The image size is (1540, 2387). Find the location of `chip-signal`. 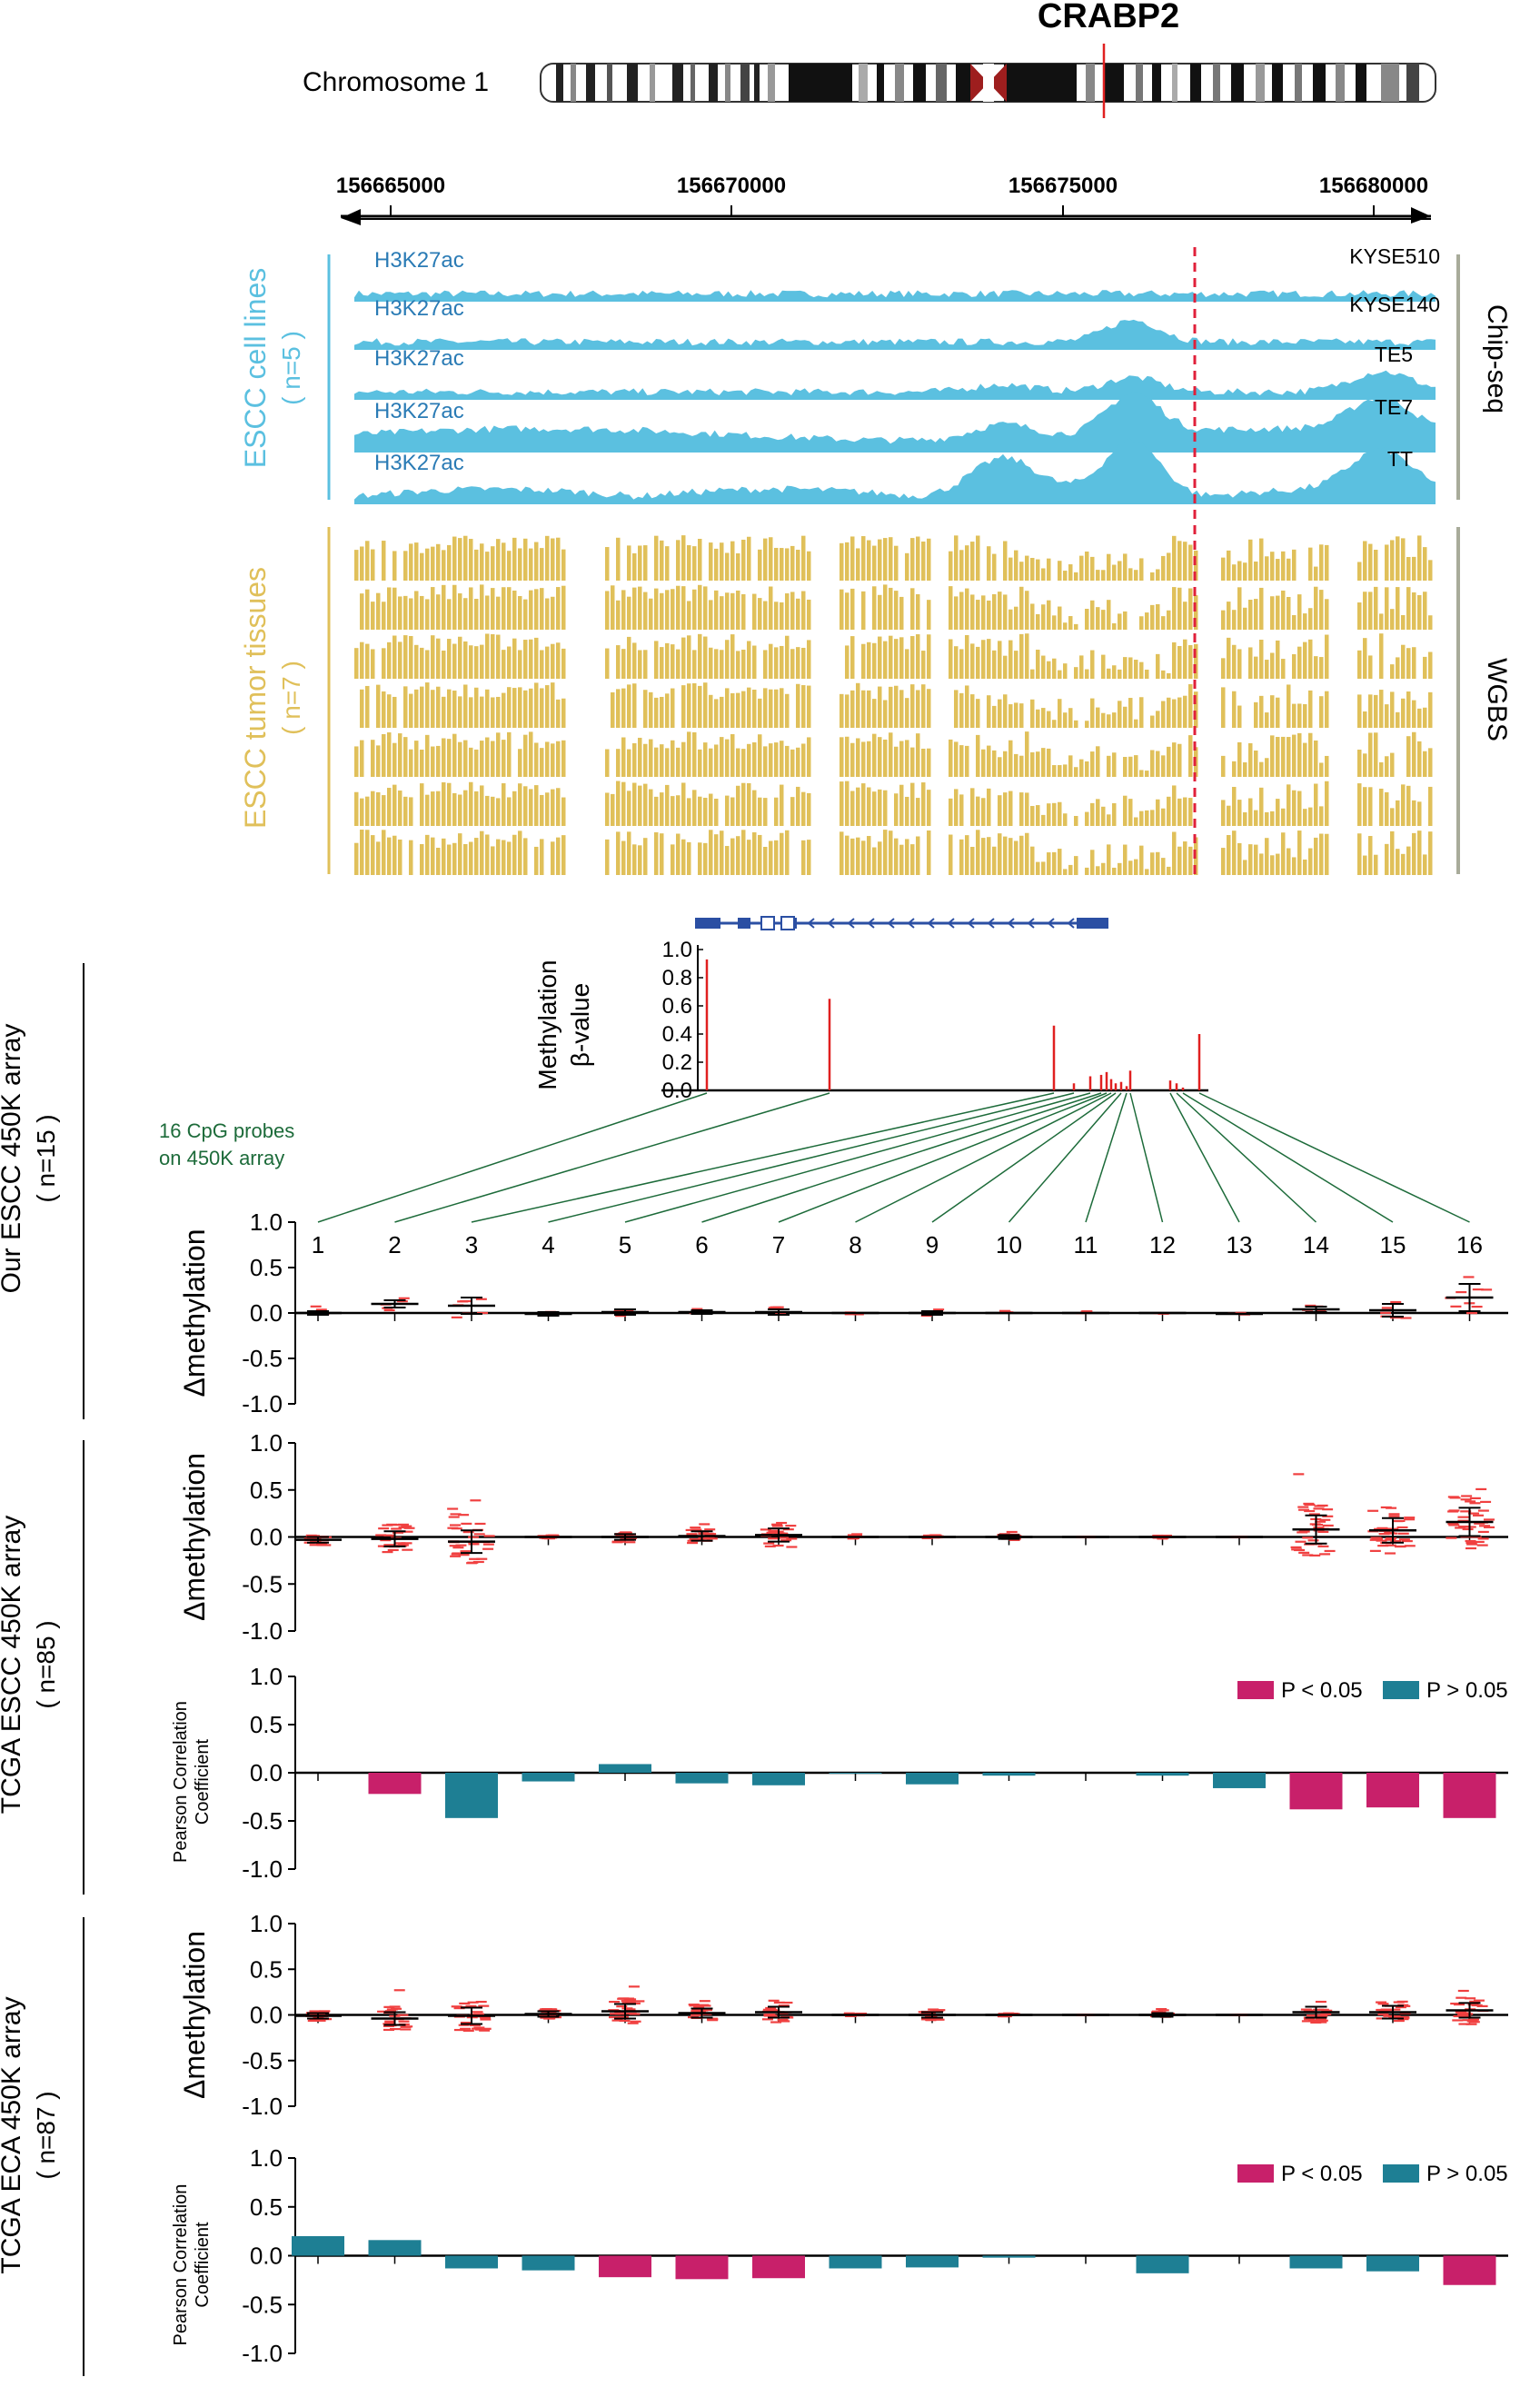

chip-signal is located at coordinates (895, 385).